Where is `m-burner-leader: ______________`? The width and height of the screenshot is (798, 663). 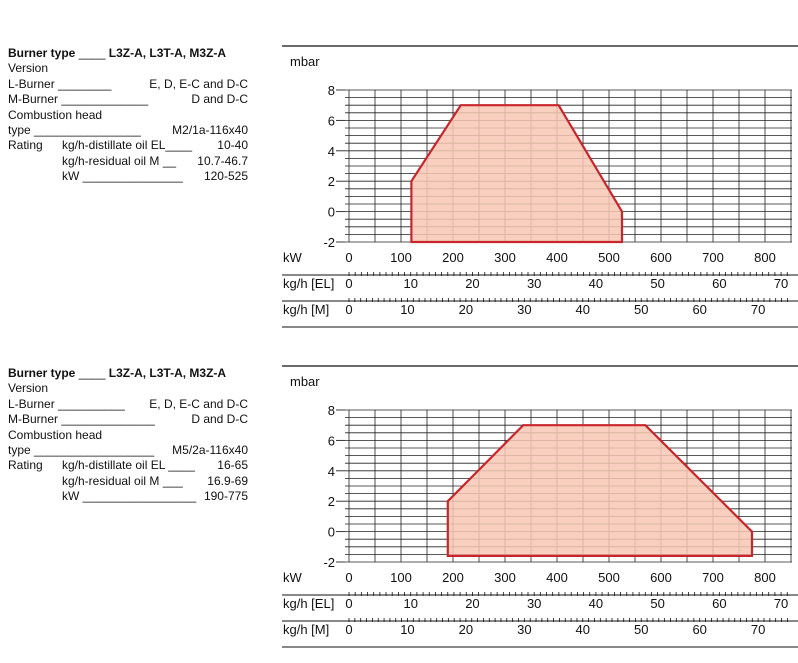 m-burner-leader: ______________ is located at coordinates (108, 419).